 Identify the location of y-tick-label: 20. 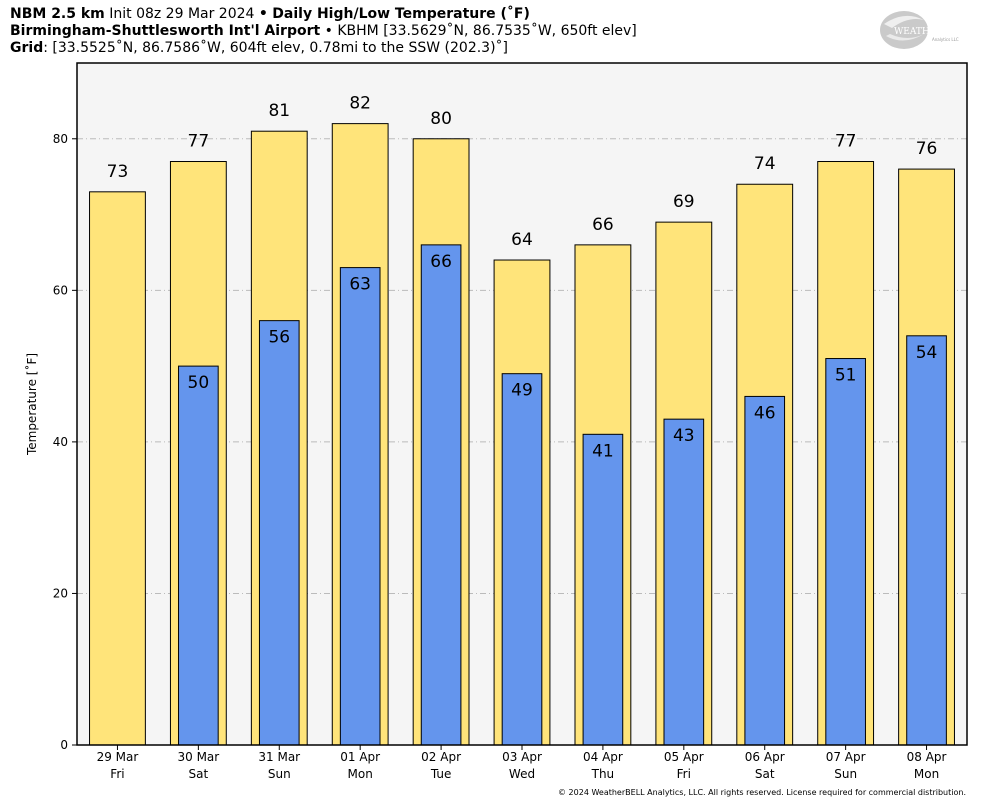
(60, 593).